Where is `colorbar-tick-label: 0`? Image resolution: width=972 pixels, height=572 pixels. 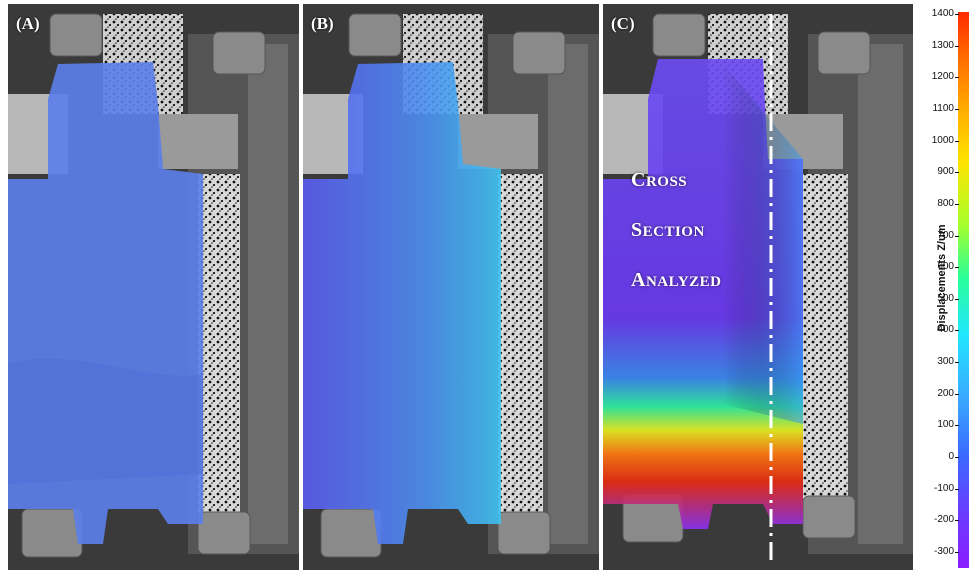 colorbar-tick-label: 0 is located at coordinates (951, 457).